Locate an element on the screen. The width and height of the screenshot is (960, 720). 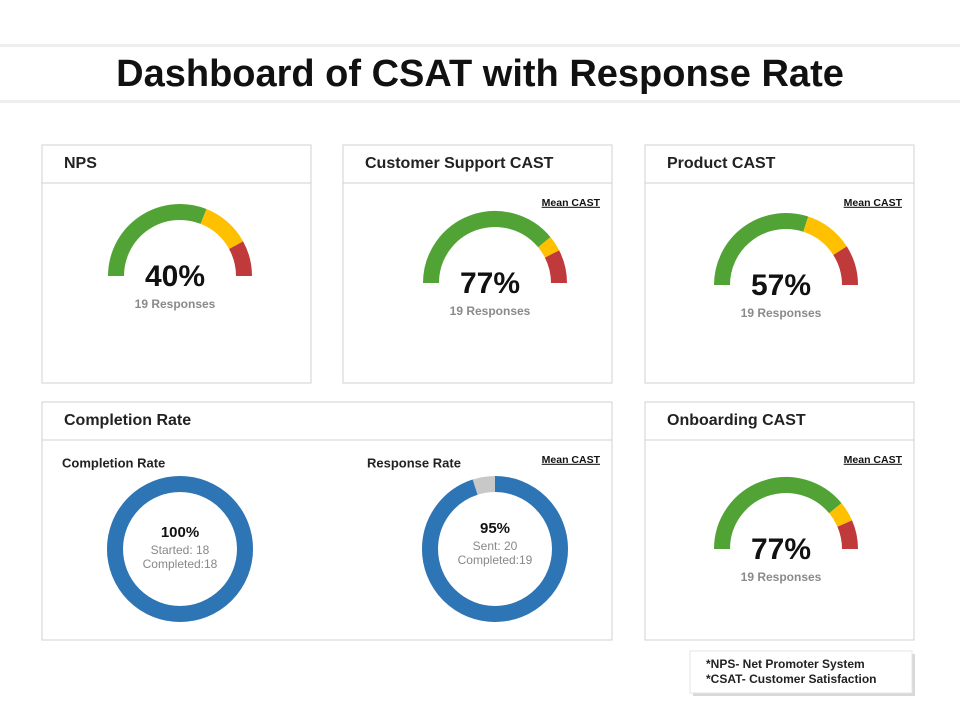
panel-title: Customer Support CAST is located at coordinates (459, 163).